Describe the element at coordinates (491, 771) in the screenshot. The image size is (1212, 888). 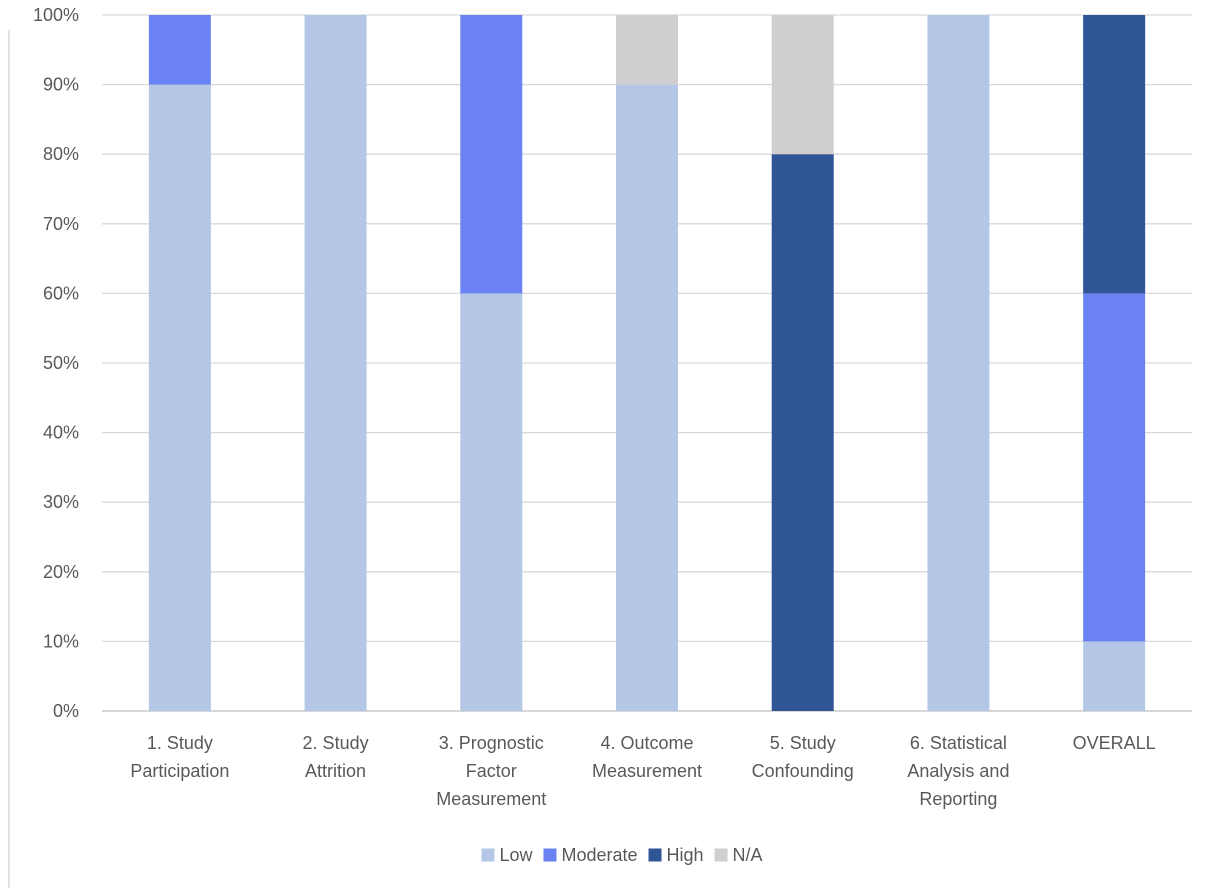
I see `x-category-label: Factor` at that location.